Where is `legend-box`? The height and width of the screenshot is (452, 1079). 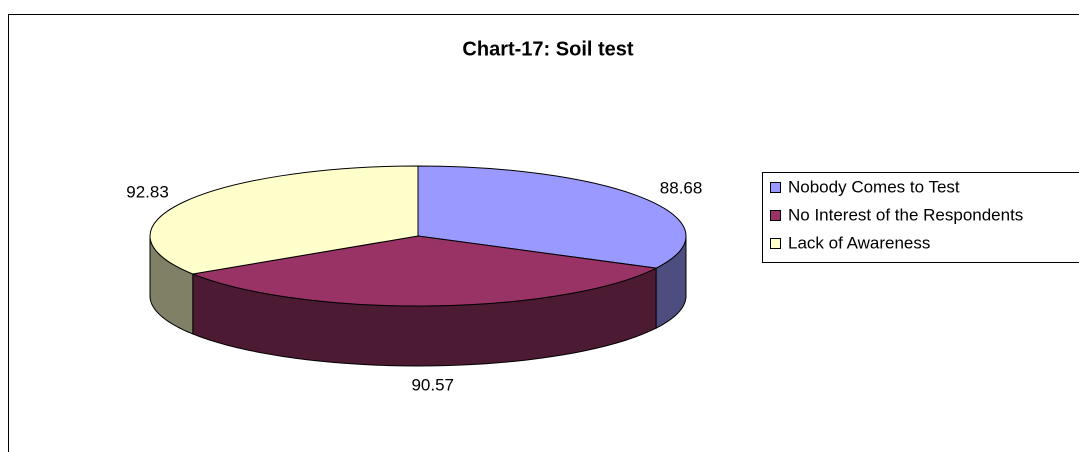
legend-box is located at coordinates (920, 217).